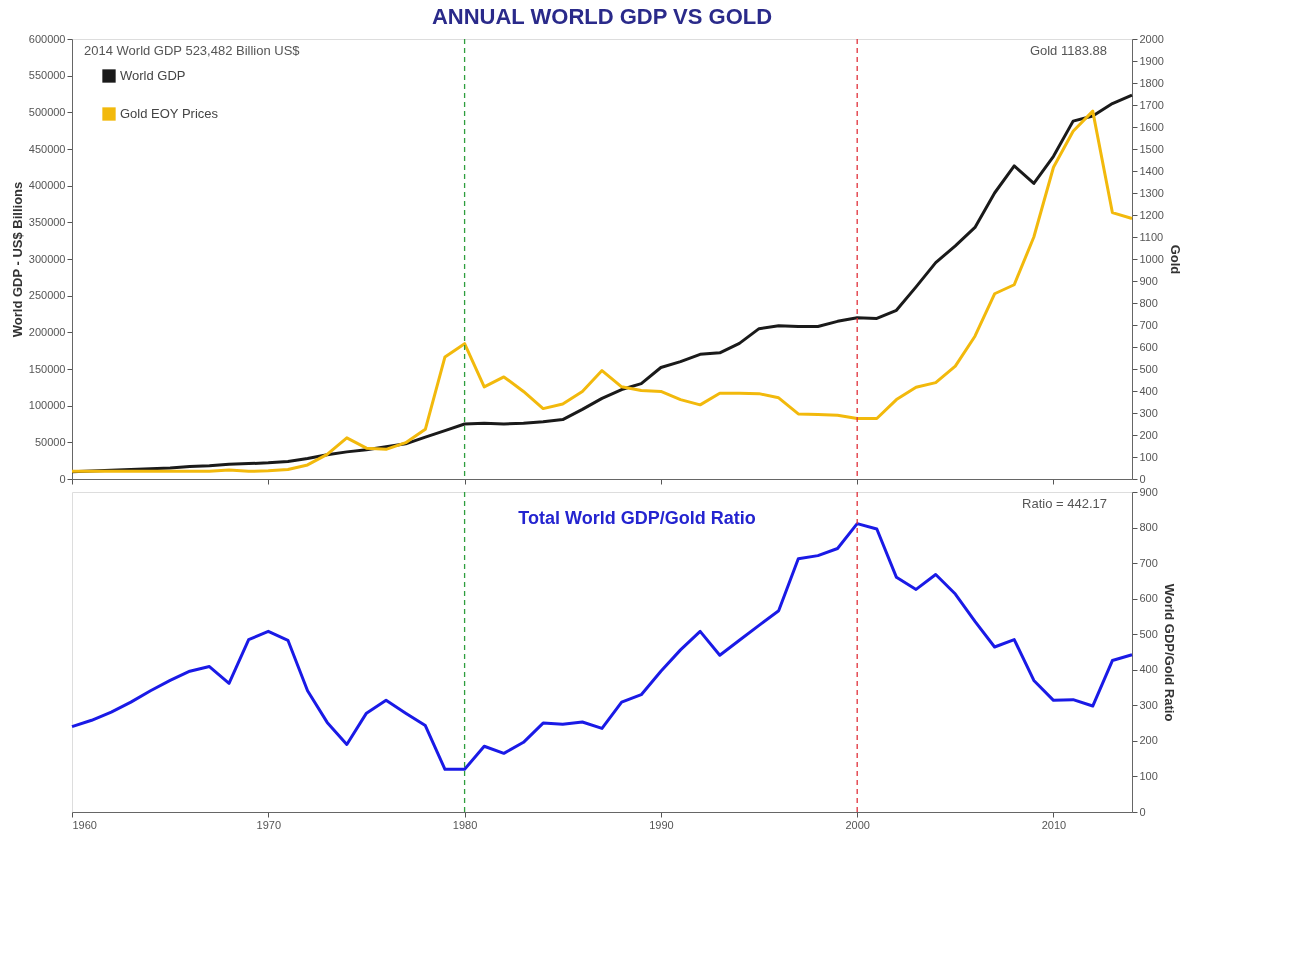  Describe the element at coordinates (153, 75) in the screenshot. I see `legend-label: World GDP` at that location.